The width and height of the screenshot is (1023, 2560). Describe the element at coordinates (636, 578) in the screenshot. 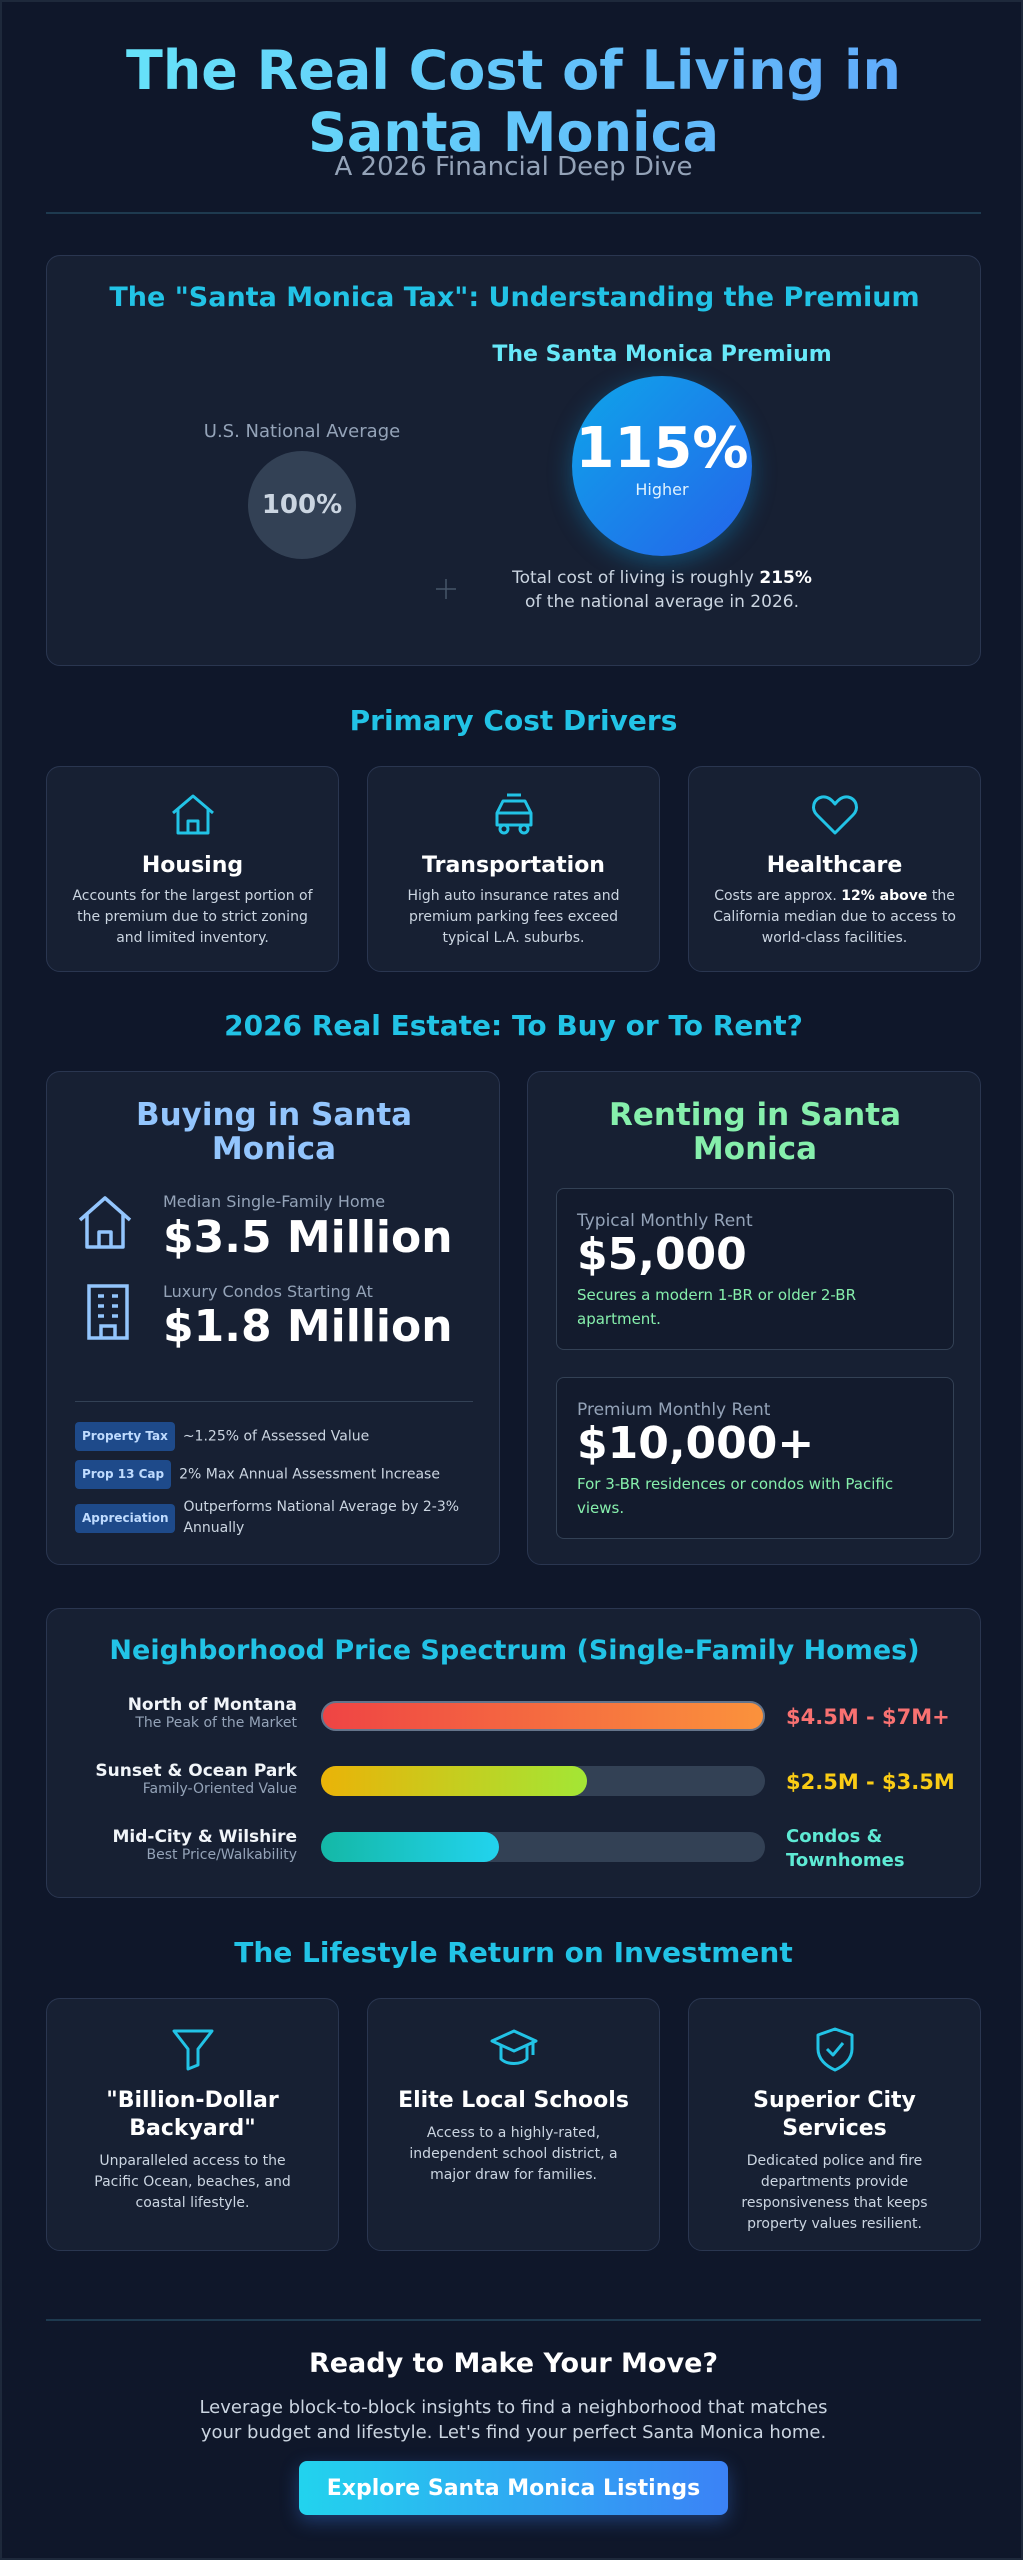

I see `text: Total cost of living is roughly` at that location.